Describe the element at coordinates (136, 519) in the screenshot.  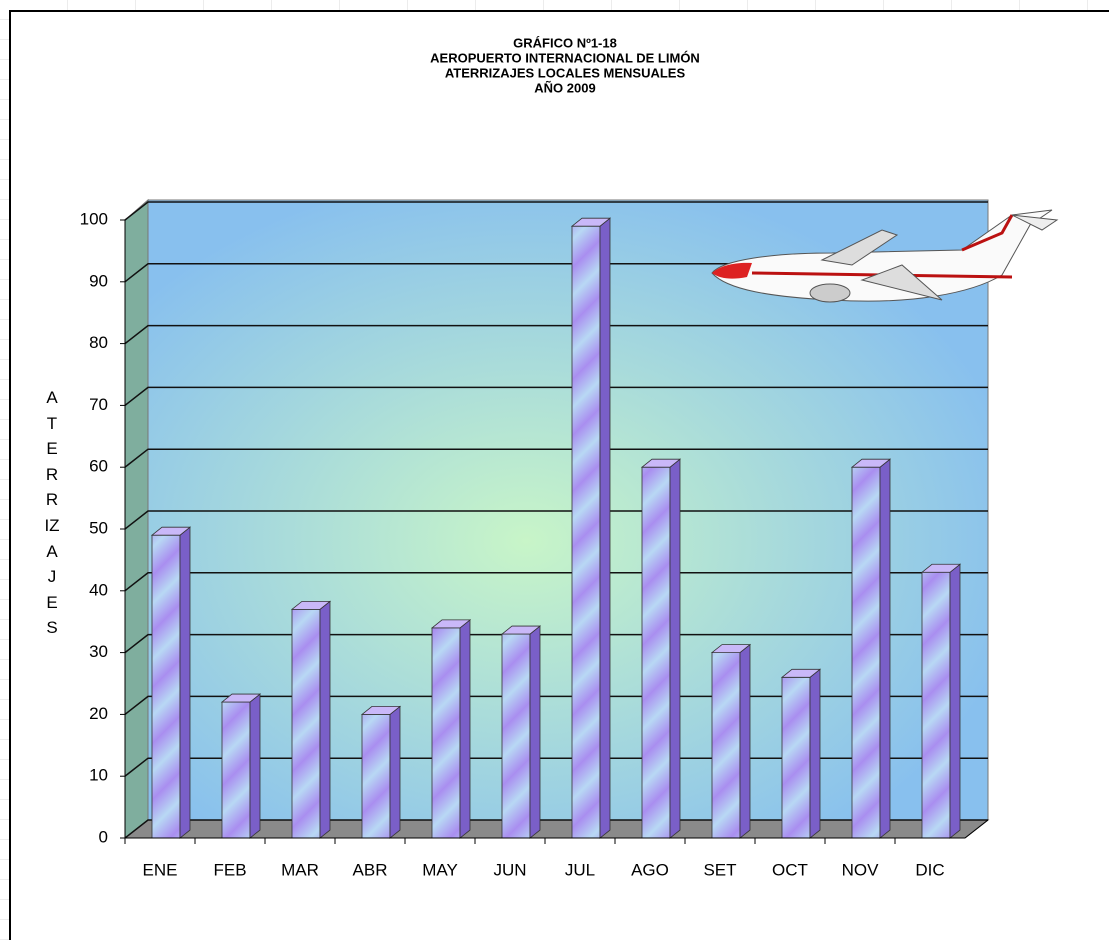
I see `side-wall` at that location.